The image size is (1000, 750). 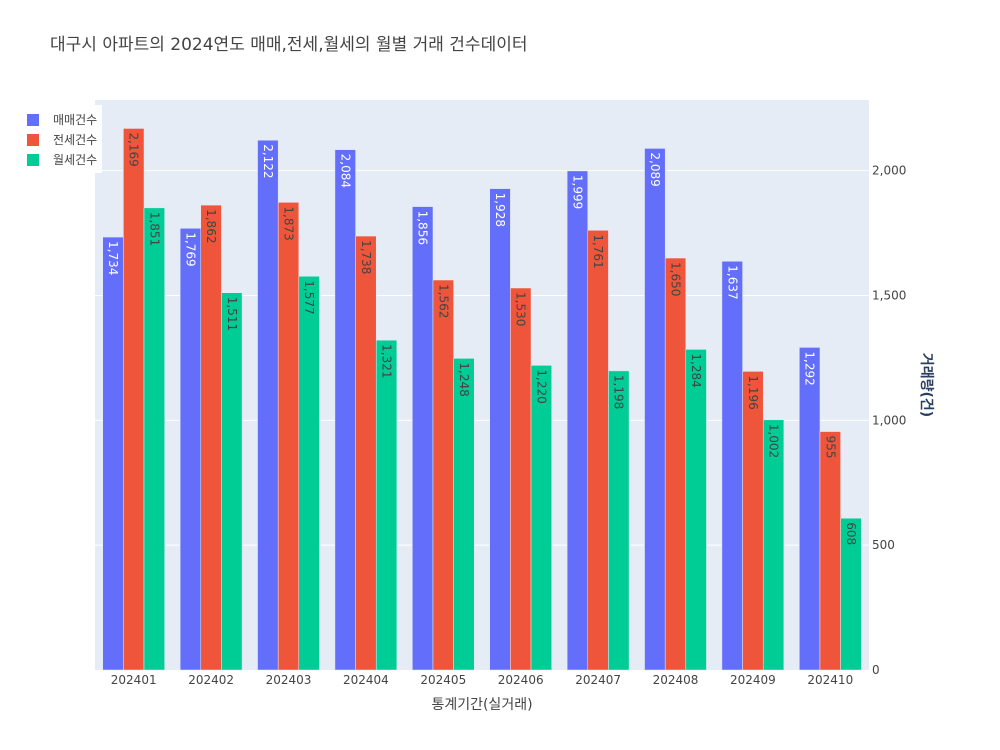 What do you see at coordinates (190, 249) in the screenshot?
I see `bar-value-label: 1,769` at bounding box center [190, 249].